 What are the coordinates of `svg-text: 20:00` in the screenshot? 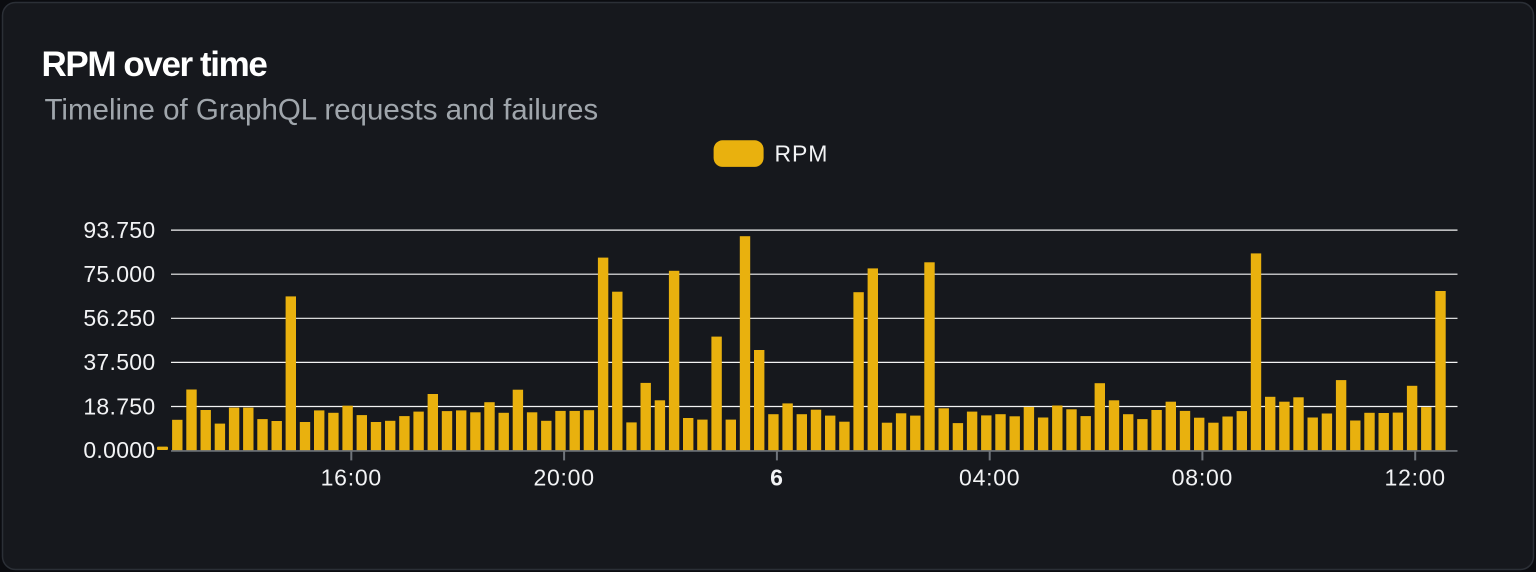 It's located at (563, 478).